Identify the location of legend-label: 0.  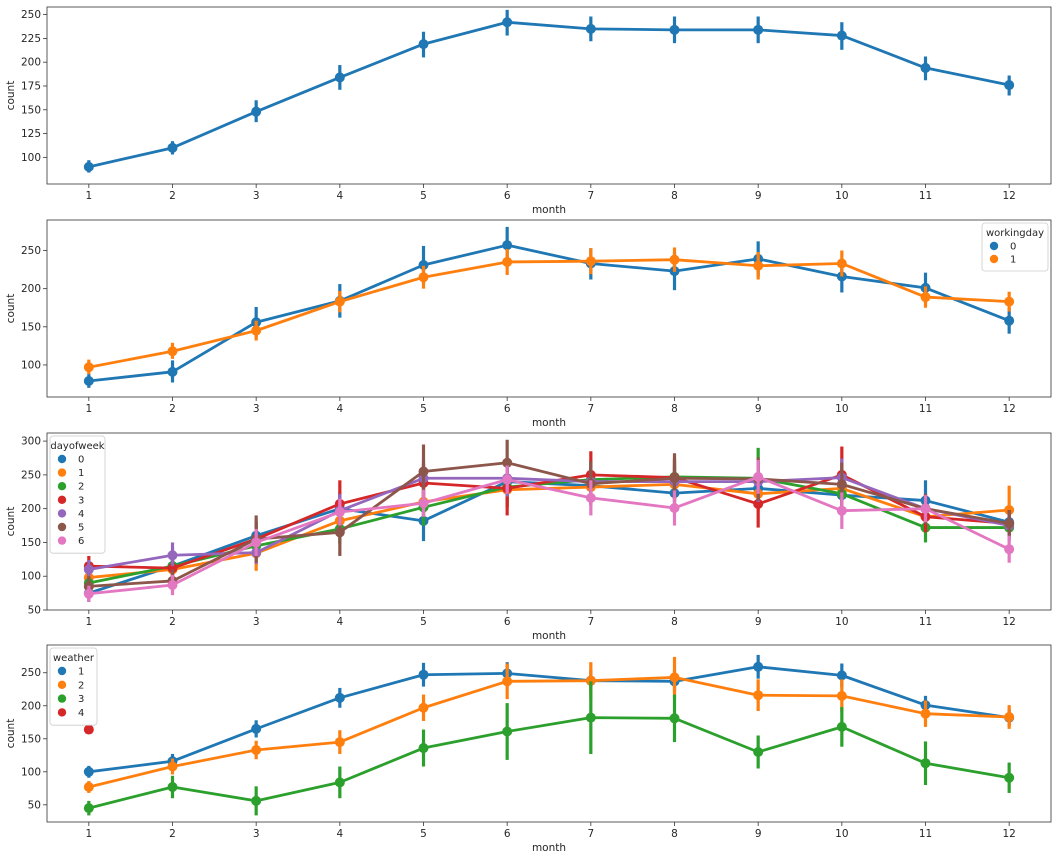
(81, 460).